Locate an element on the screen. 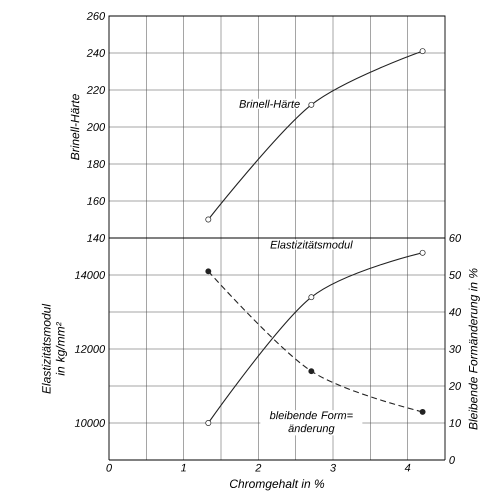 This screenshot has width=495, height=502. y-tick-label: 10000 is located at coordinates (90, 423).